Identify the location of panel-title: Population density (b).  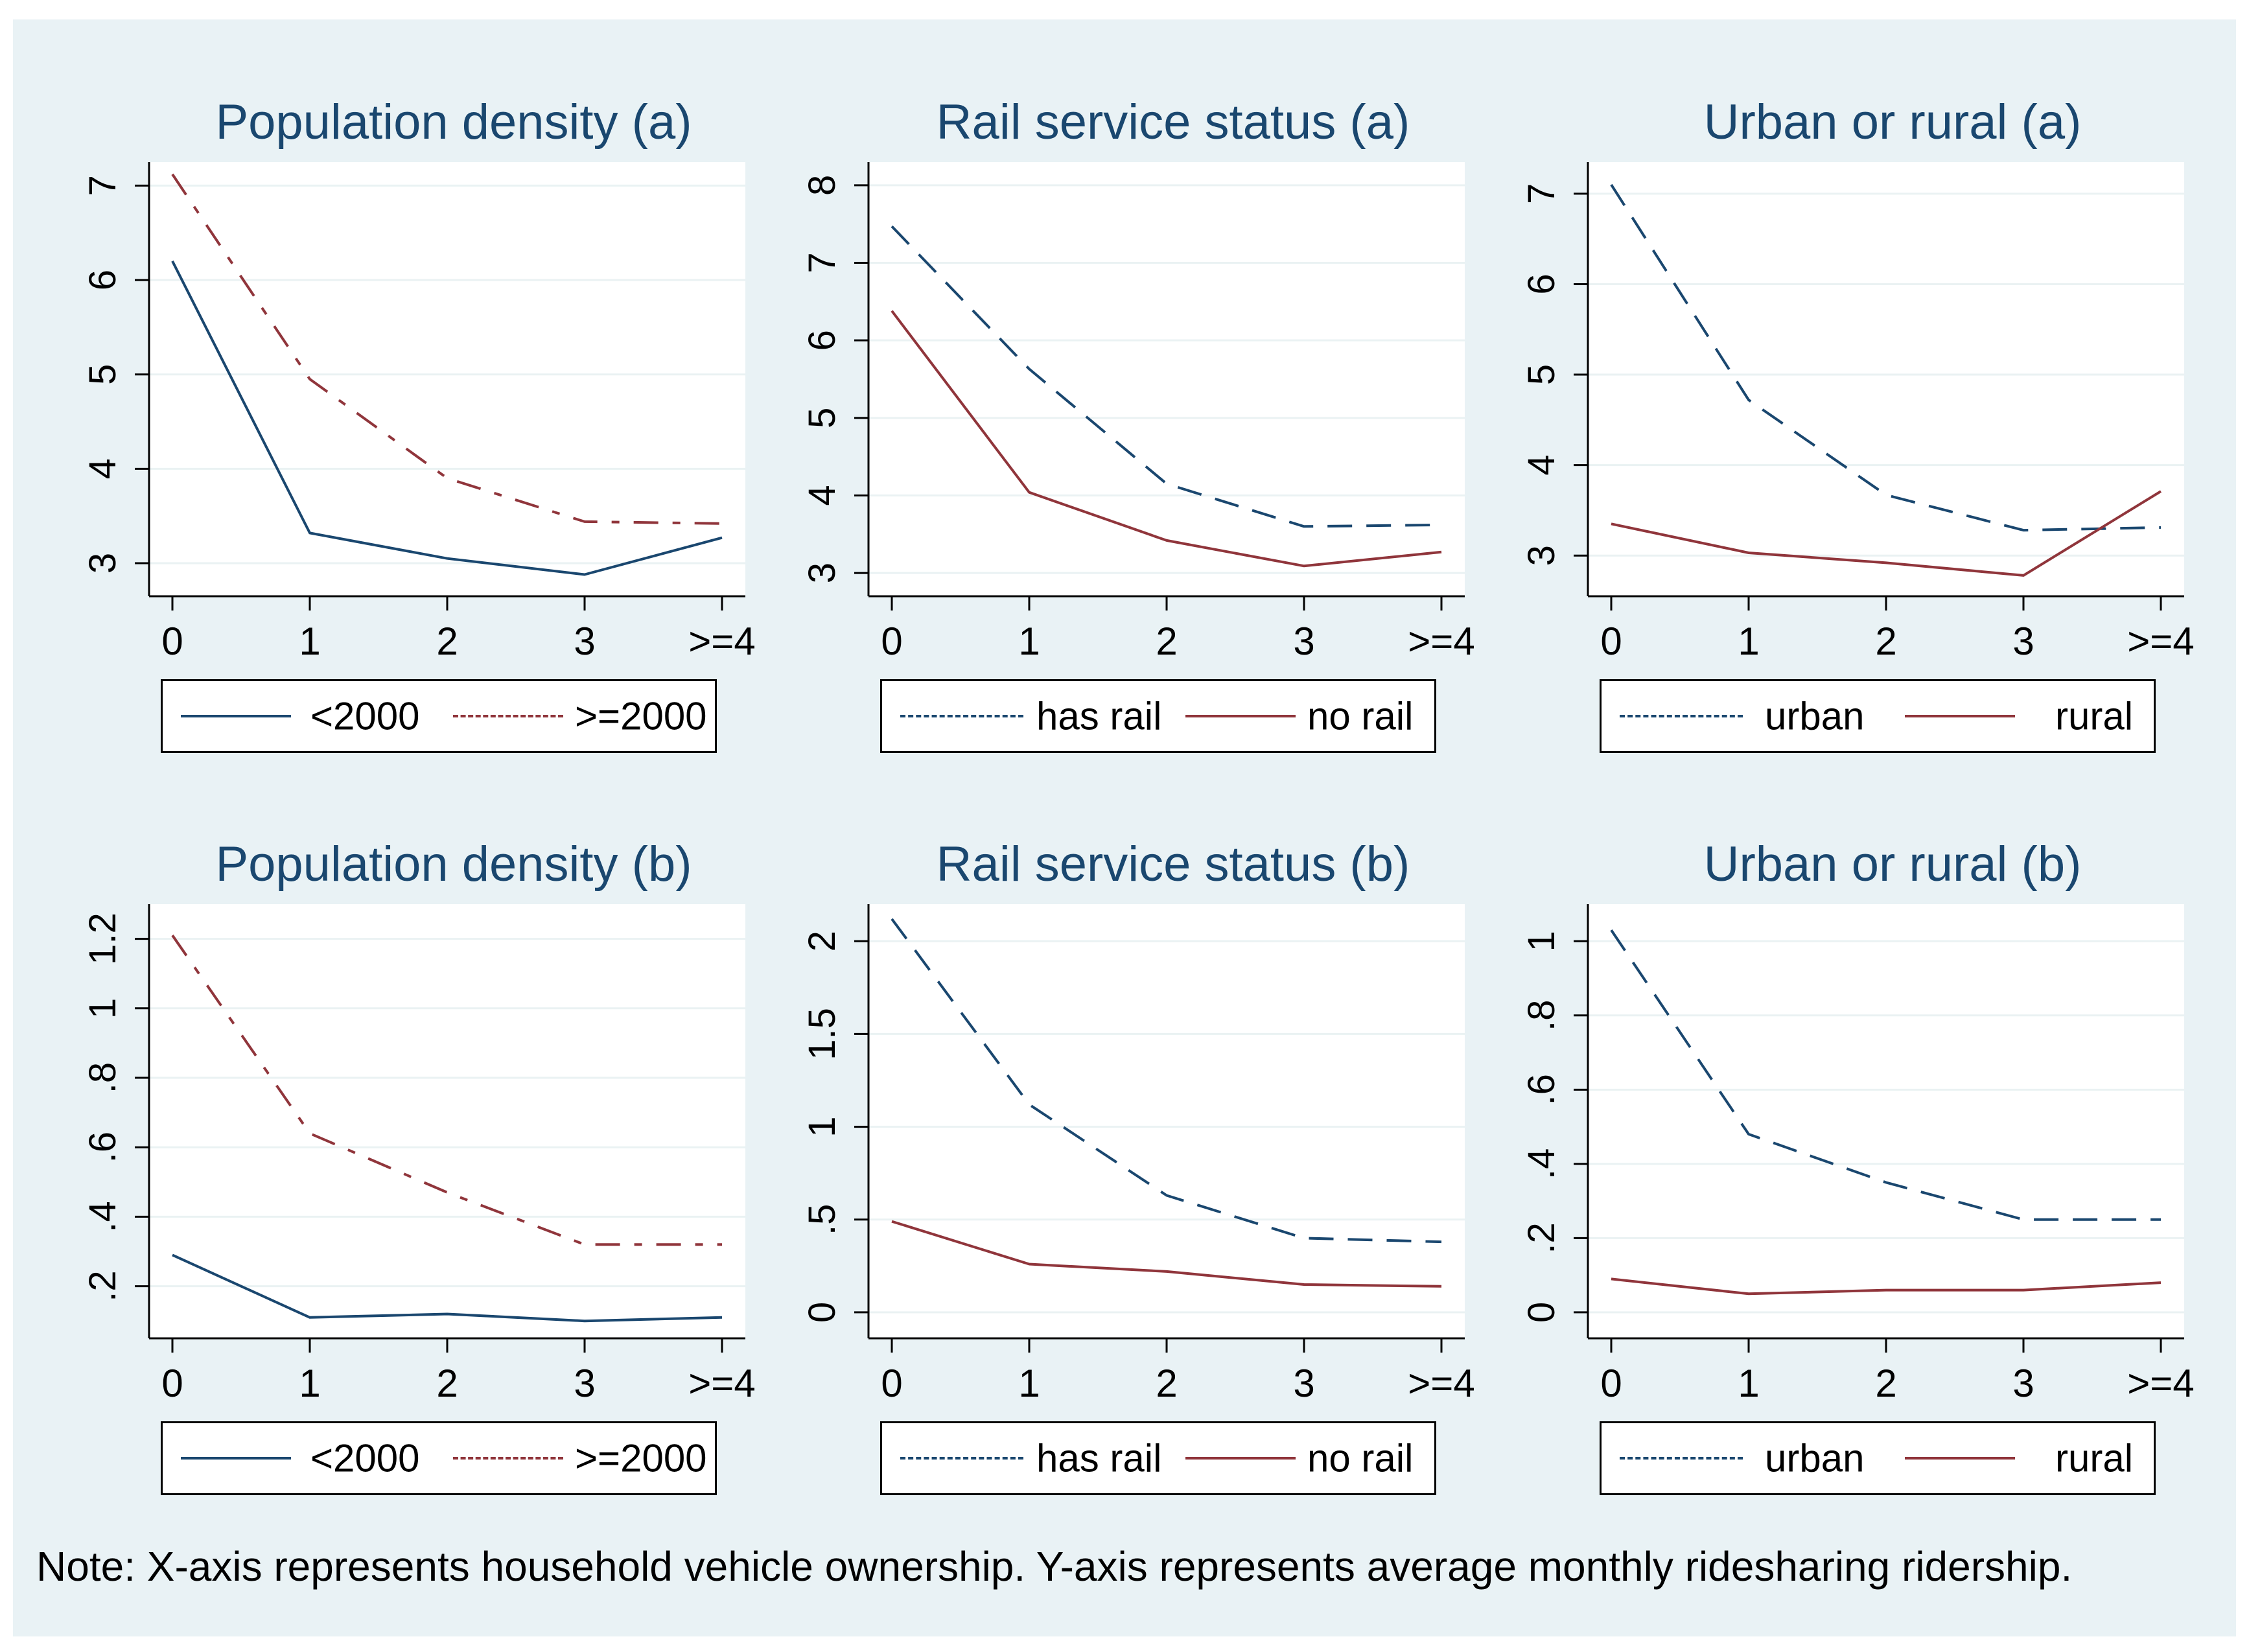
(453, 864).